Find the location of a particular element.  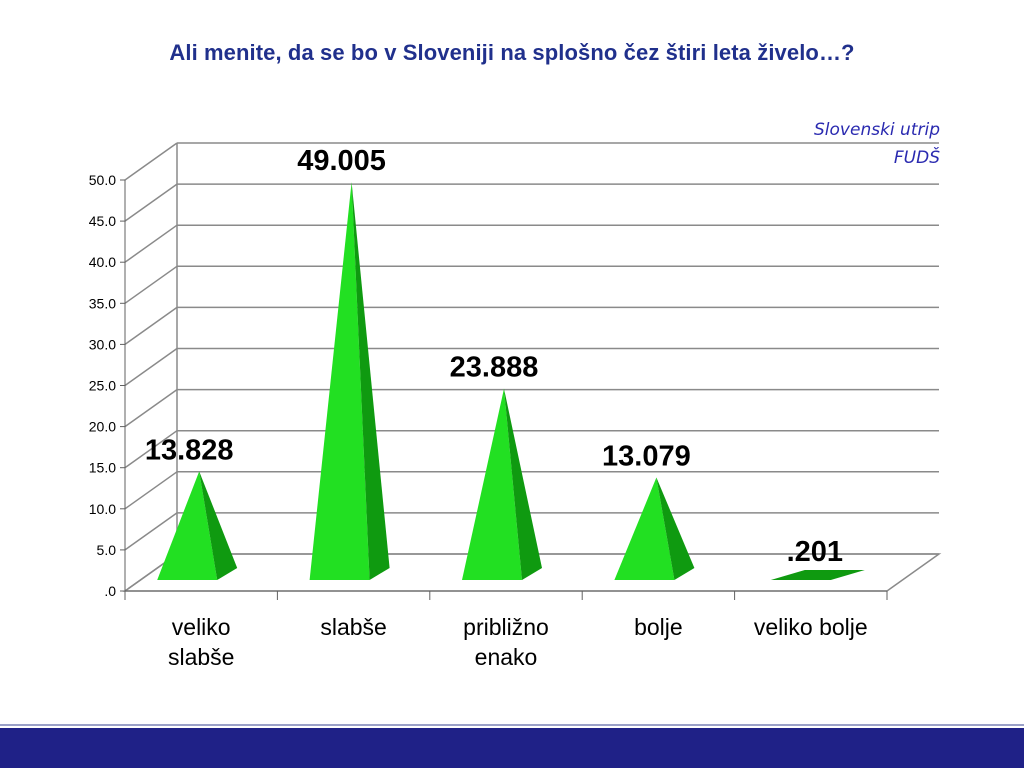

y-tick-label: 45.0 is located at coordinates (102, 221).